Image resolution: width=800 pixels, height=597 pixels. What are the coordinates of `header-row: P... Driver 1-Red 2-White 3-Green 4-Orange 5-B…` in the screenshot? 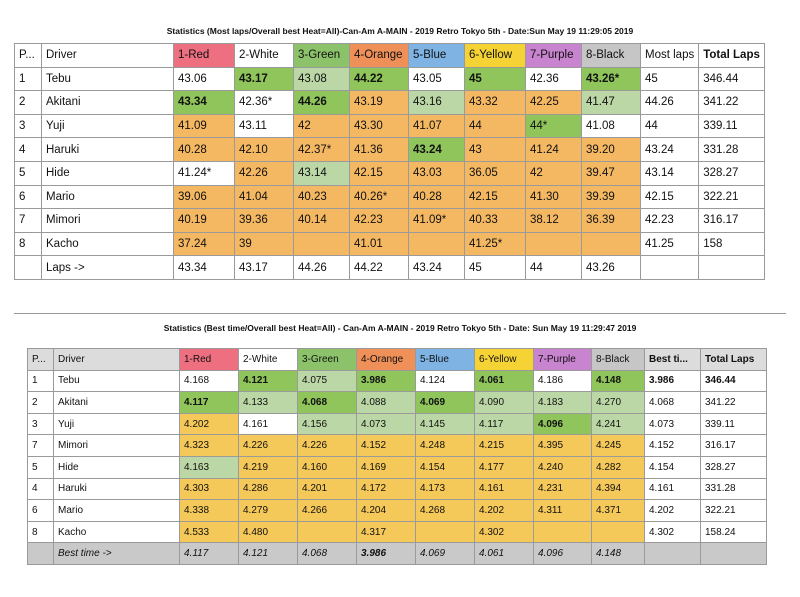 It's located at (397, 359).